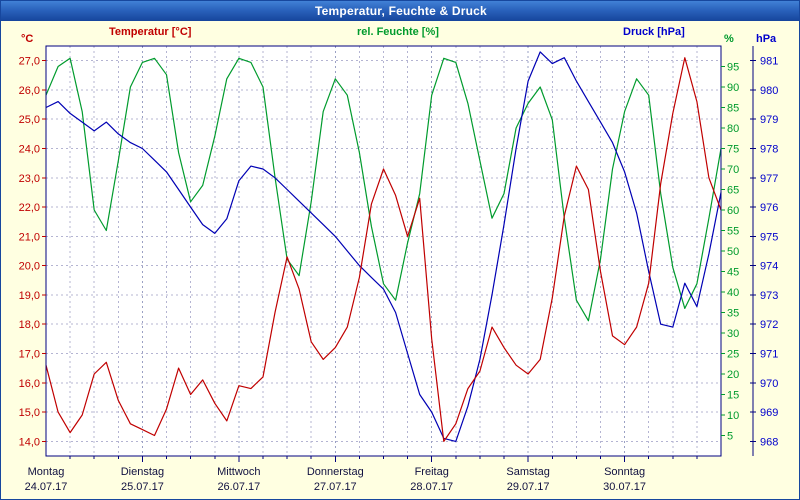 The width and height of the screenshot is (800, 500). I want to click on svg-text: 979, so click(769, 120).